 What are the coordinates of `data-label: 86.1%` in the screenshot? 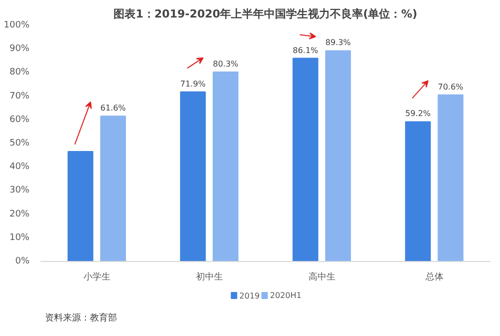 It's located at (305, 50).